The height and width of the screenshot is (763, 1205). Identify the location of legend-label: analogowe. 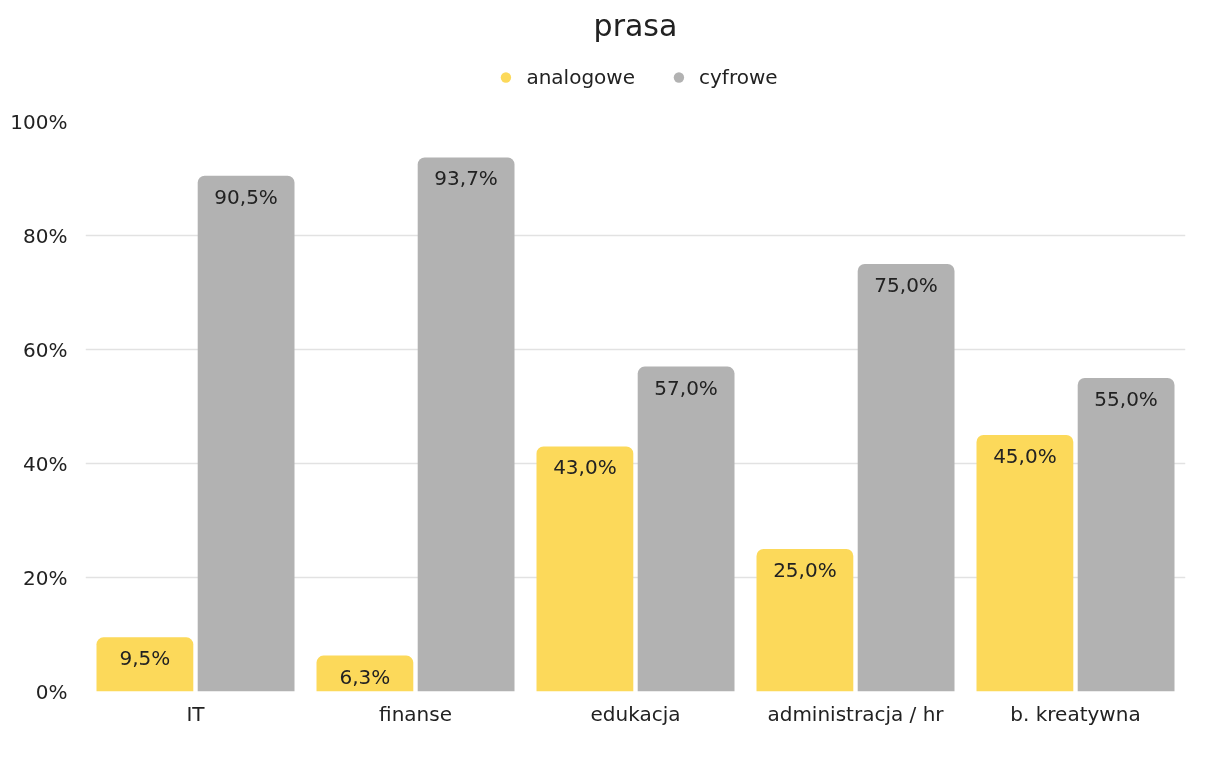
(581, 77).